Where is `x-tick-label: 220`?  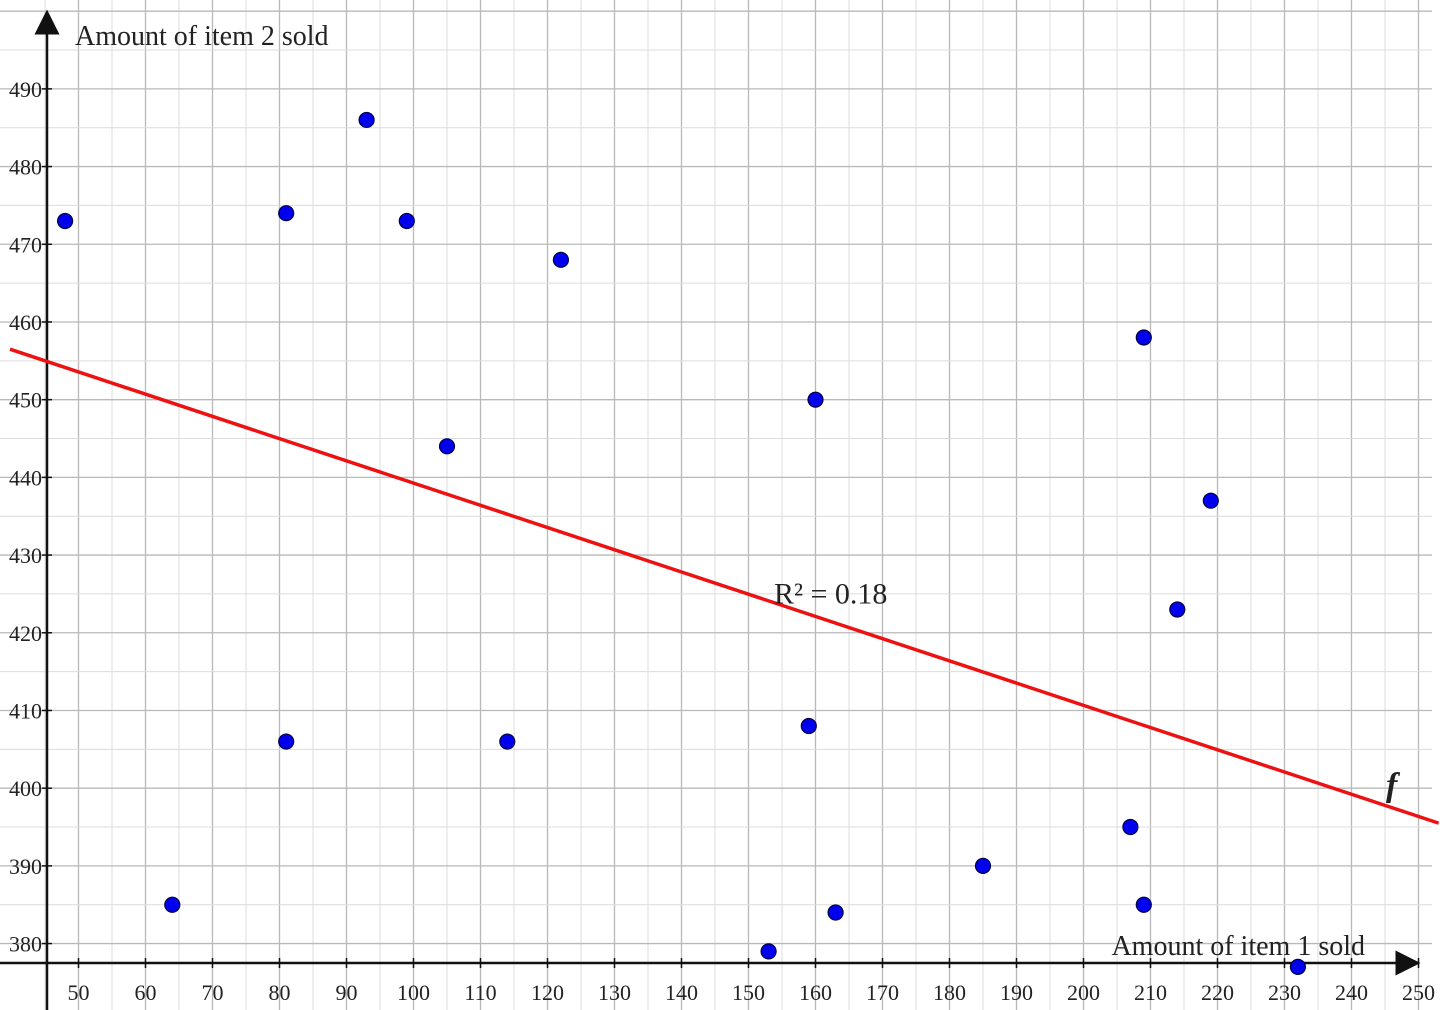
x-tick-label: 220 is located at coordinates (1217, 992).